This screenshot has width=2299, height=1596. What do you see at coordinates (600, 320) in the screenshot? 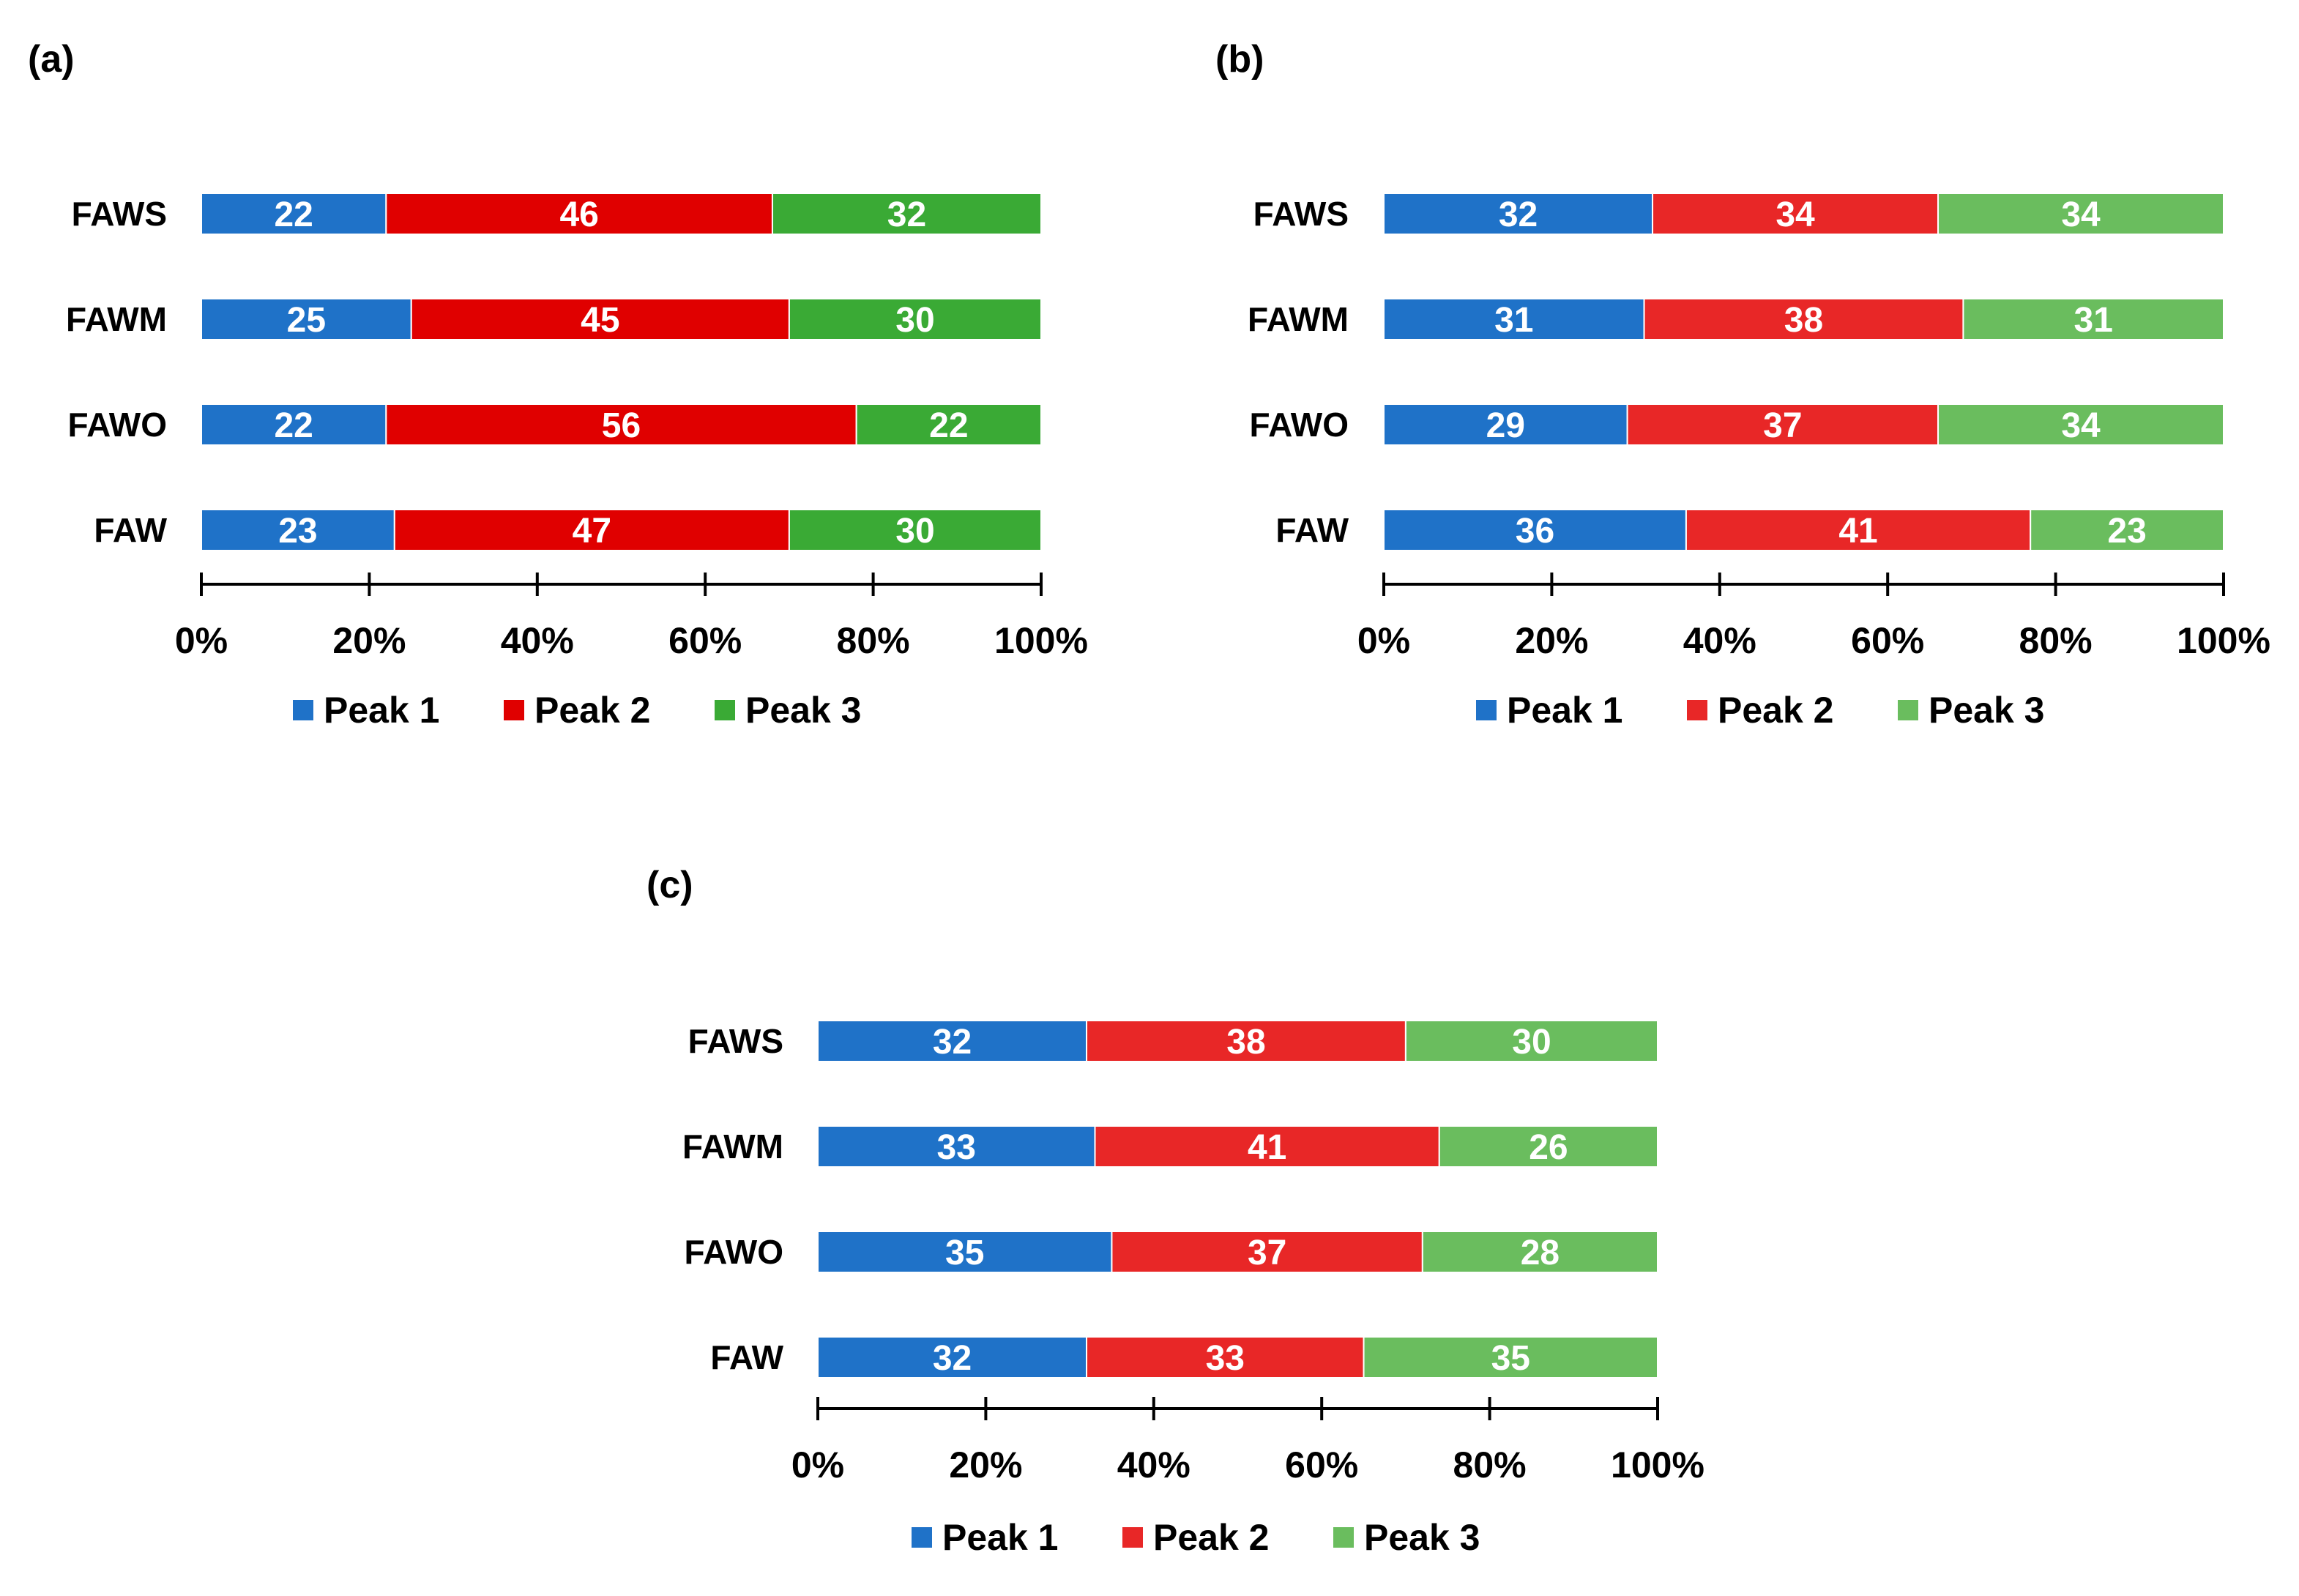
I see `data-label: 45` at bounding box center [600, 320].